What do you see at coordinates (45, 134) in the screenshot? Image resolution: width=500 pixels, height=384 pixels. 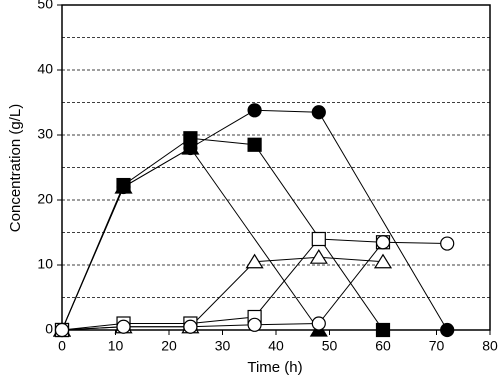 I see `y-tick-label: 30` at bounding box center [45, 134].